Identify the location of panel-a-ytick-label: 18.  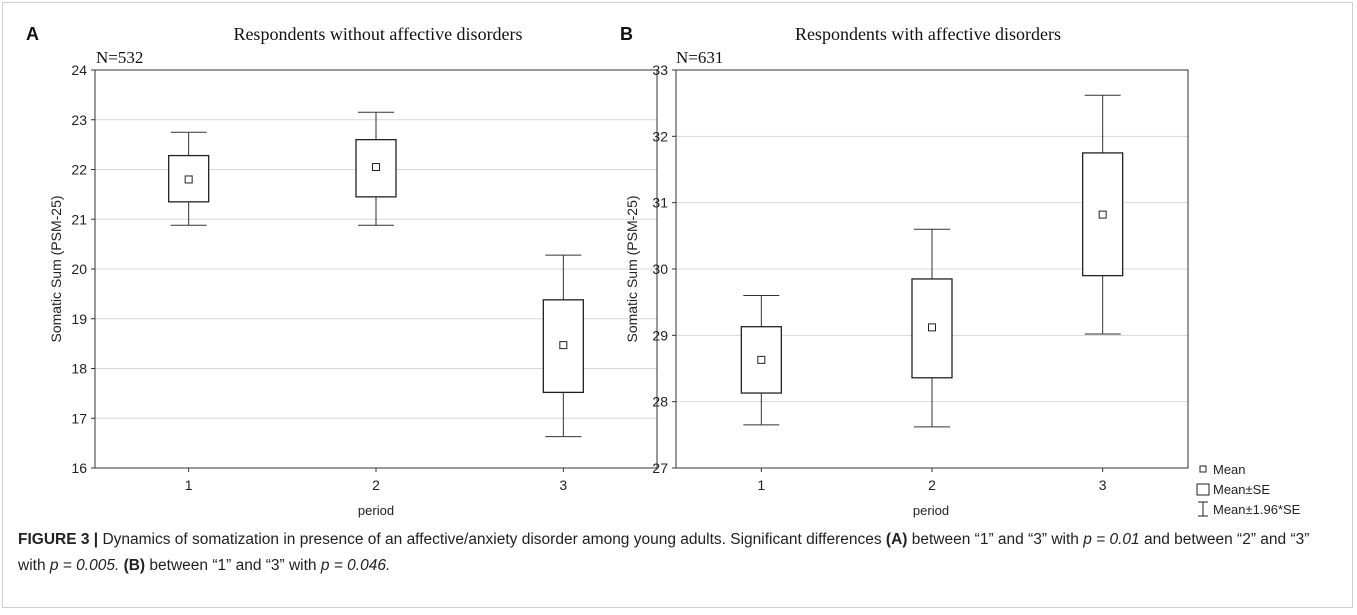
(79, 369).